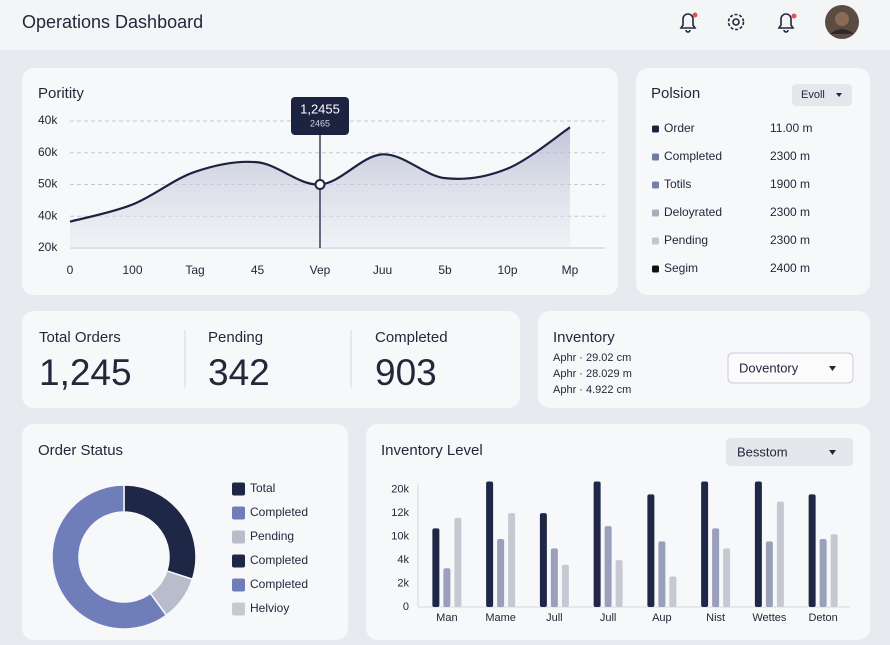  I want to click on x-tick-label: Wettes, so click(769, 618).